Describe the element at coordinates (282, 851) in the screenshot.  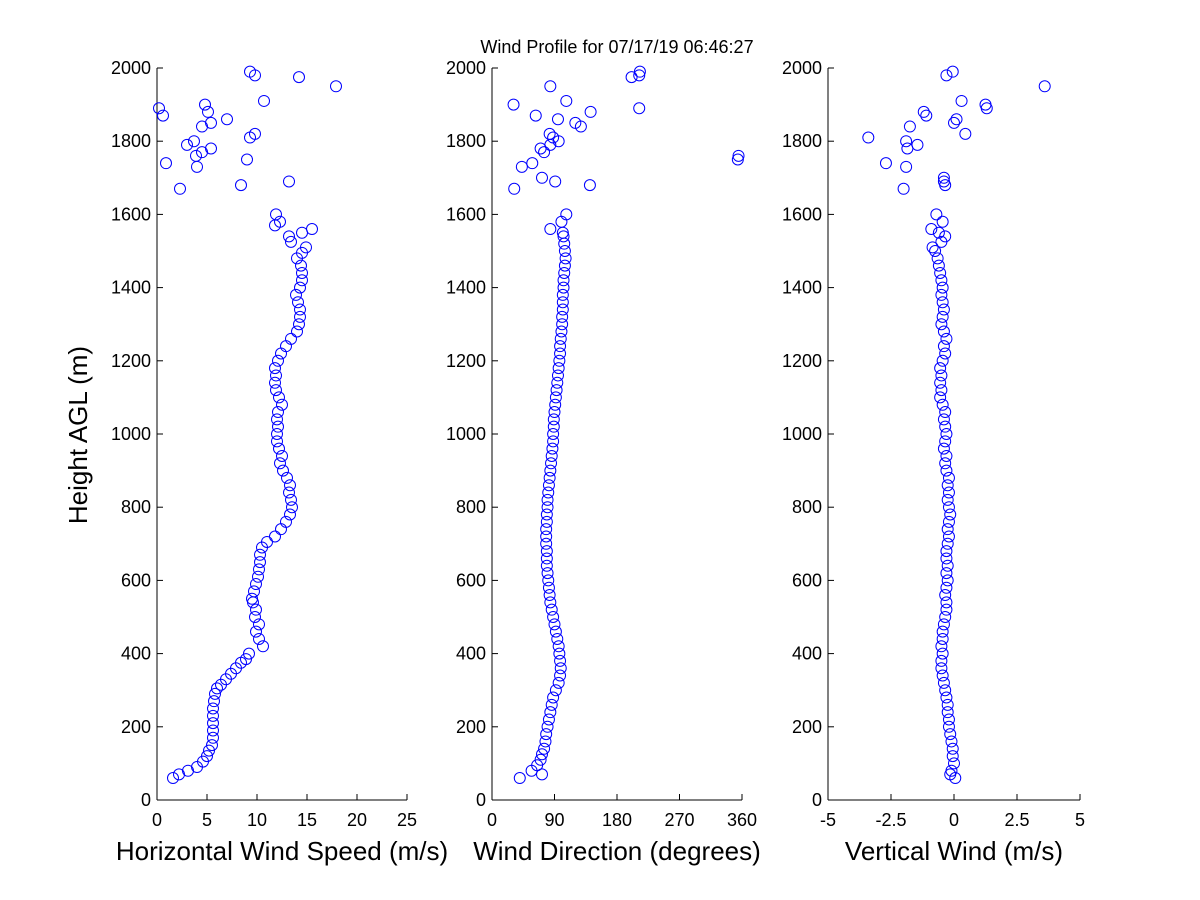
I see `x-axis-label: Horizontal Wind Speed (m/s)` at that location.